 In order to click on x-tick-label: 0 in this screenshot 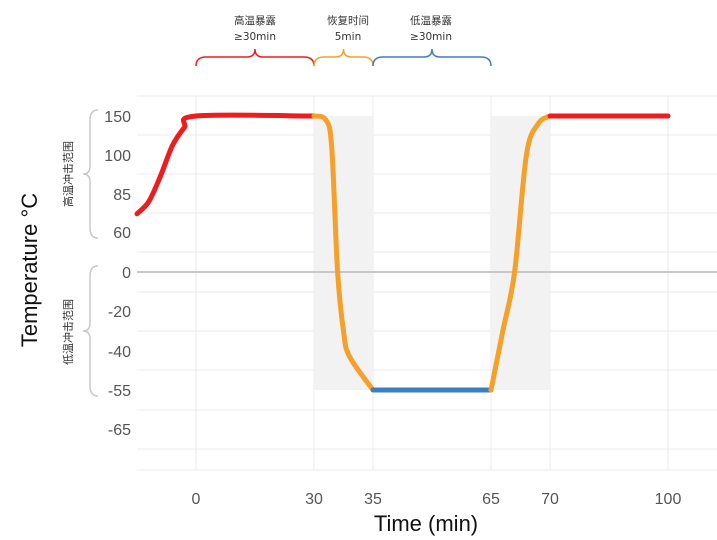, I will do `click(196, 499)`.